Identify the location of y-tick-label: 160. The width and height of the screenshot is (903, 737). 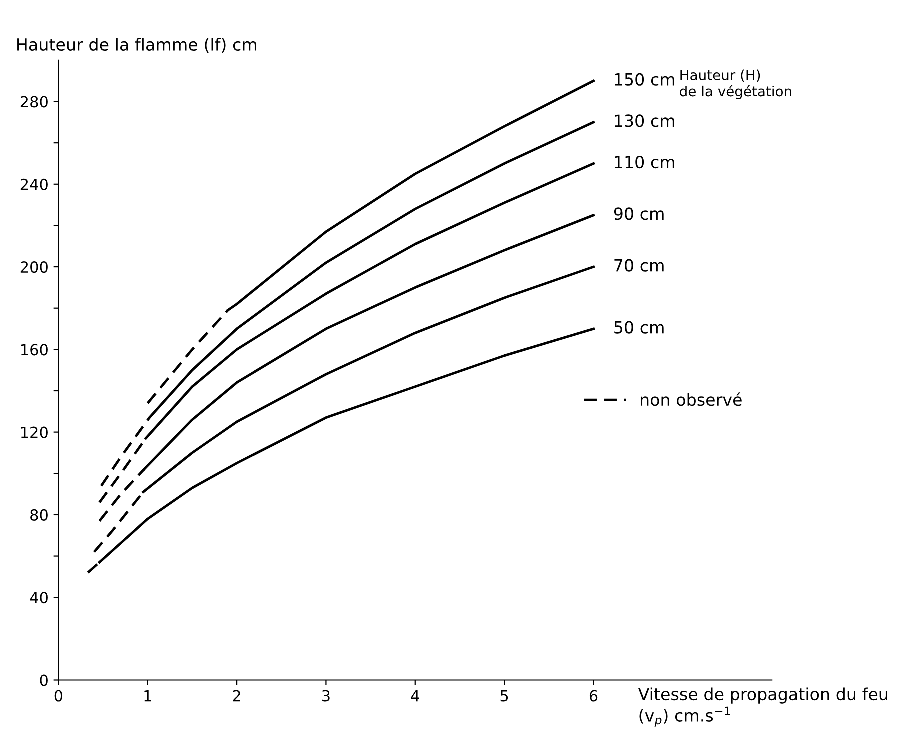
(34, 350).